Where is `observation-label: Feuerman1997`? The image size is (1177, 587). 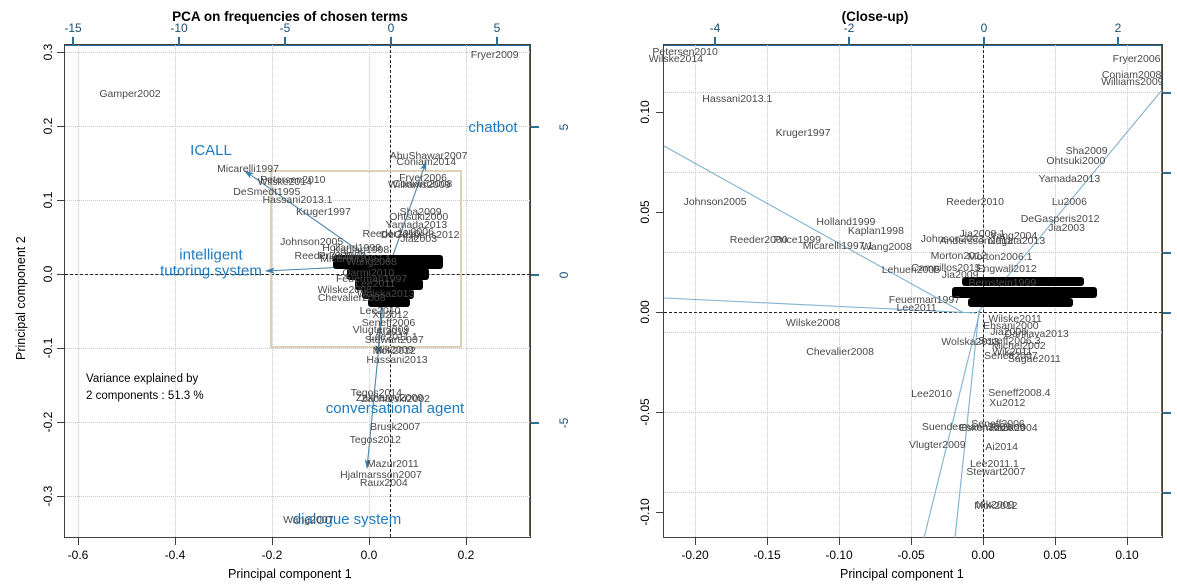 observation-label: Feuerman1997 is located at coordinates (371, 278).